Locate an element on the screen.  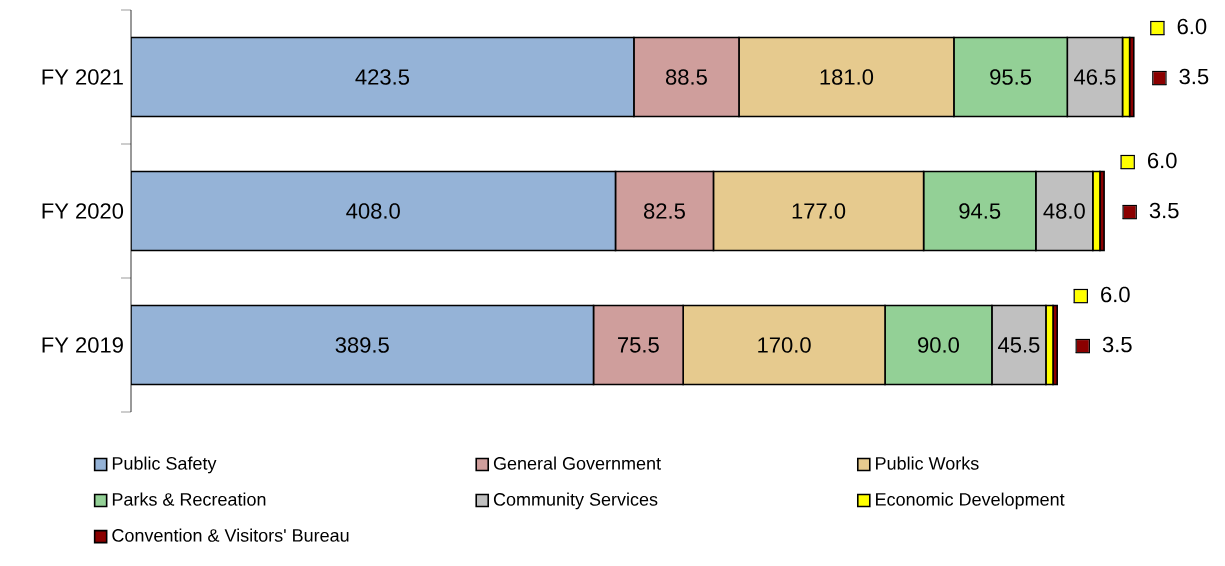
data-label: 177.0 is located at coordinates (819, 211).